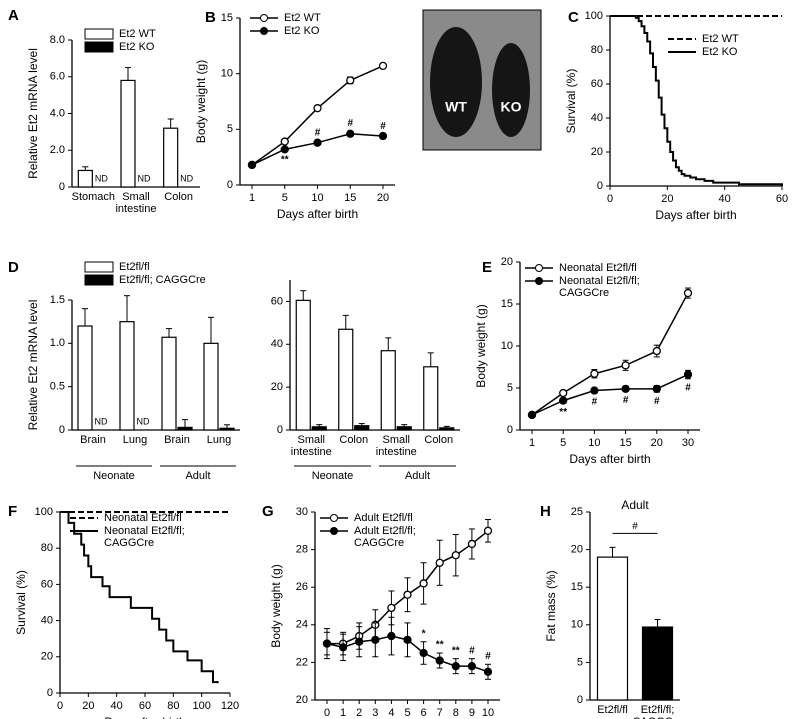 Image resolution: width=796 pixels, height=719 pixels. I want to click on x-tick-label-box: Colon, so click(438, 440).